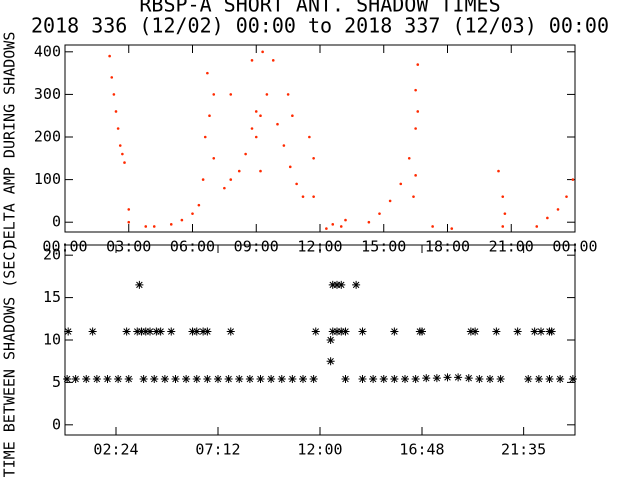 The width and height of the screenshot is (640, 480). Describe the element at coordinates (10, 360) in the screenshot. I see `y-axis-label: TIME BETWEEN SHADOWS (SEC)` at that location.